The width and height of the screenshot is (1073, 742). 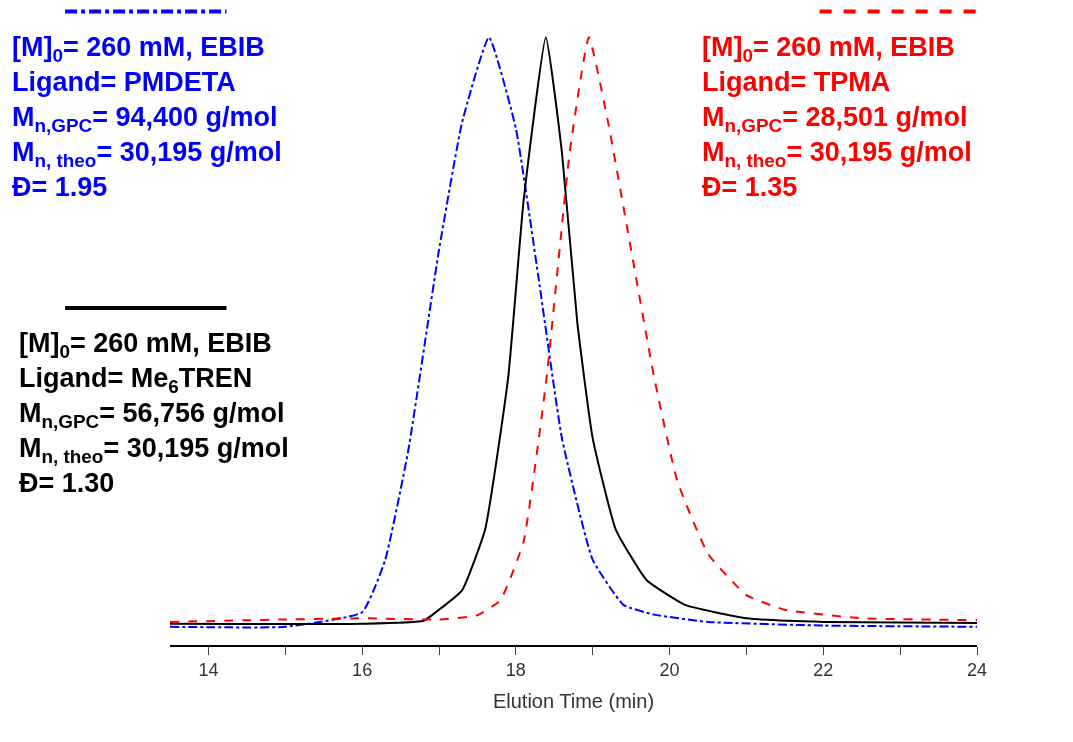 What do you see at coordinates (573, 701) in the screenshot?
I see `x-axis-title: Elution Time (min)` at bounding box center [573, 701].